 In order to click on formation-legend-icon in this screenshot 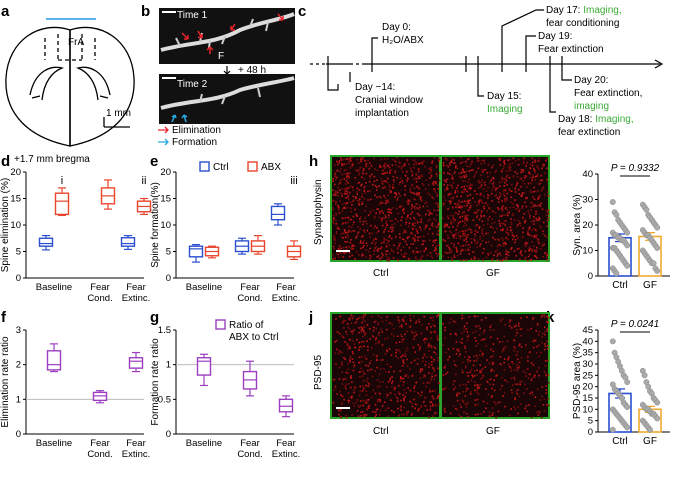, I will do `click(163, 142)`.